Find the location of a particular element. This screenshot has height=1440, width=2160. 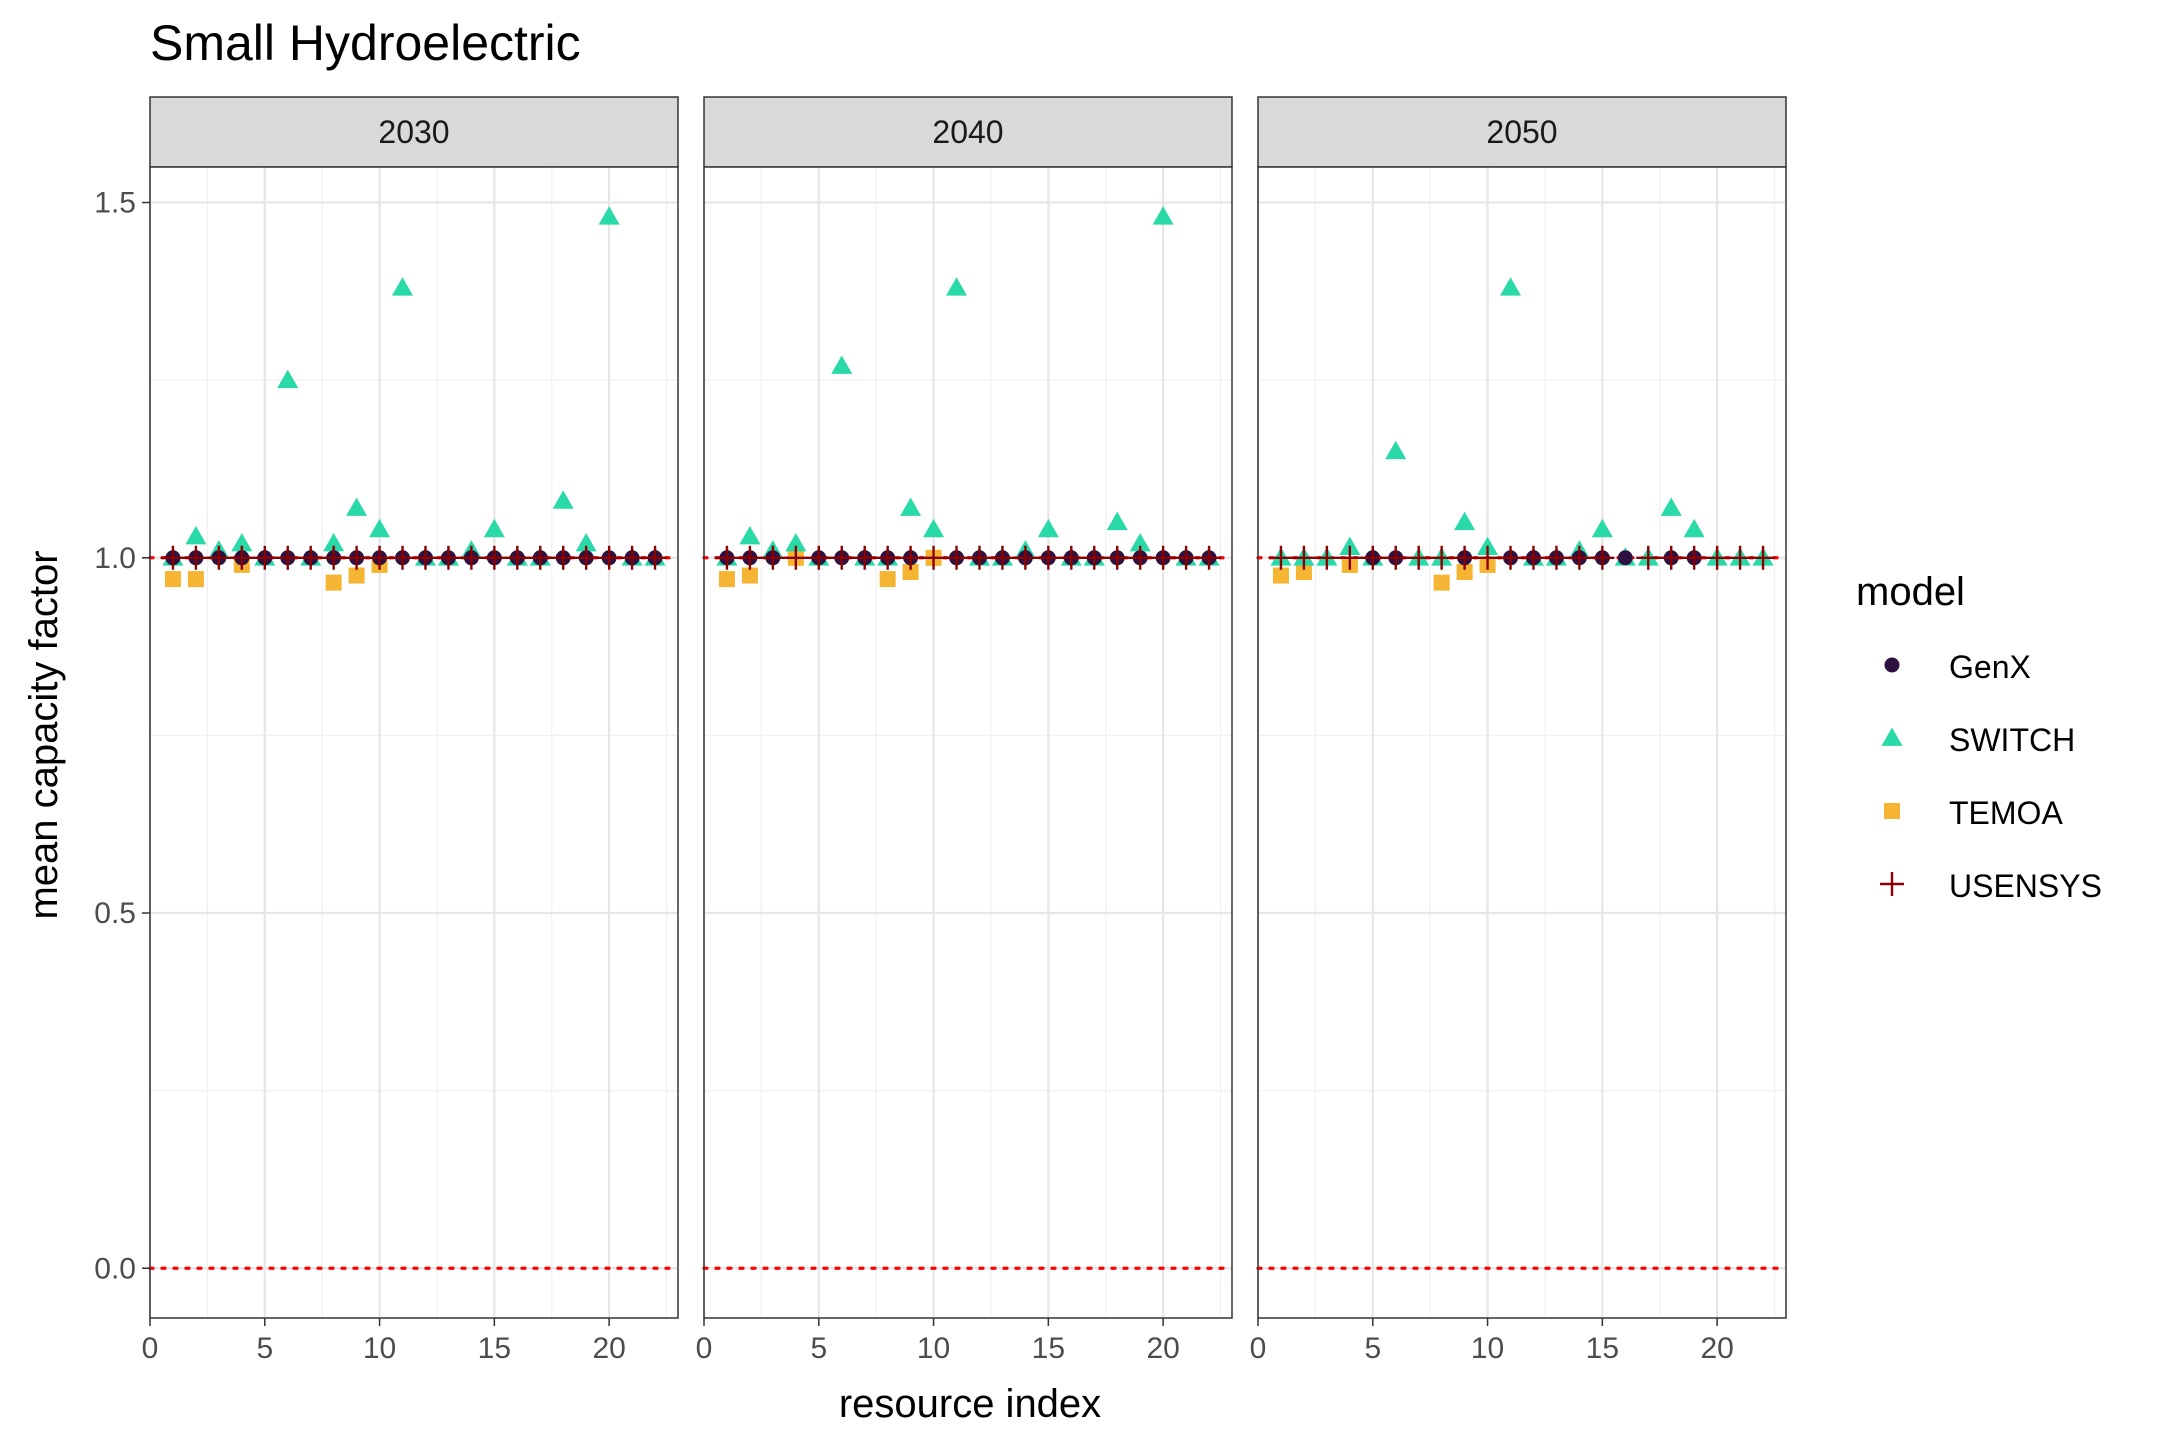

legend: model GenX SWITCH TEMOA USENSYS is located at coordinates (1979, 737).